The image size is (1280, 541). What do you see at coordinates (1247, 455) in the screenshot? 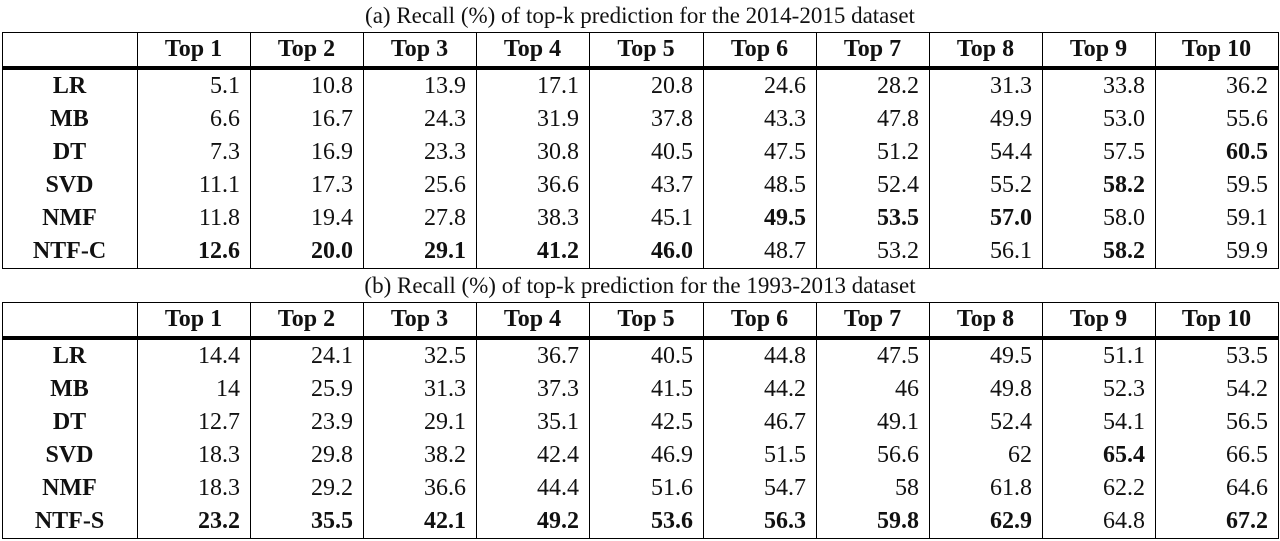
I see `table-cell: 66.5` at bounding box center [1247, 455].